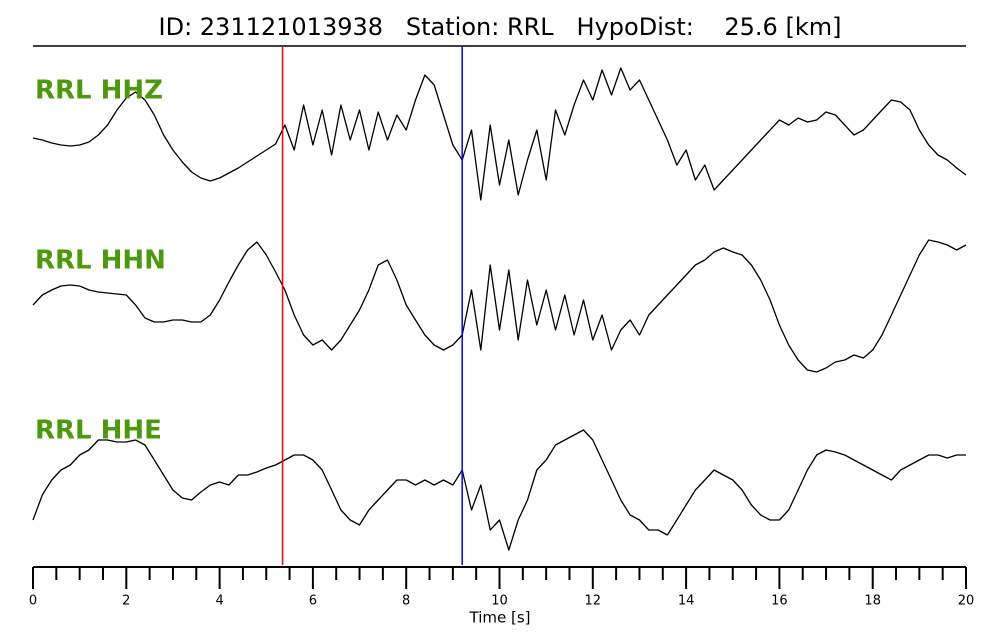  Describe the element at coordinates (779, 601) in the screenshot. I see `x-tick-label: 16` at that location.